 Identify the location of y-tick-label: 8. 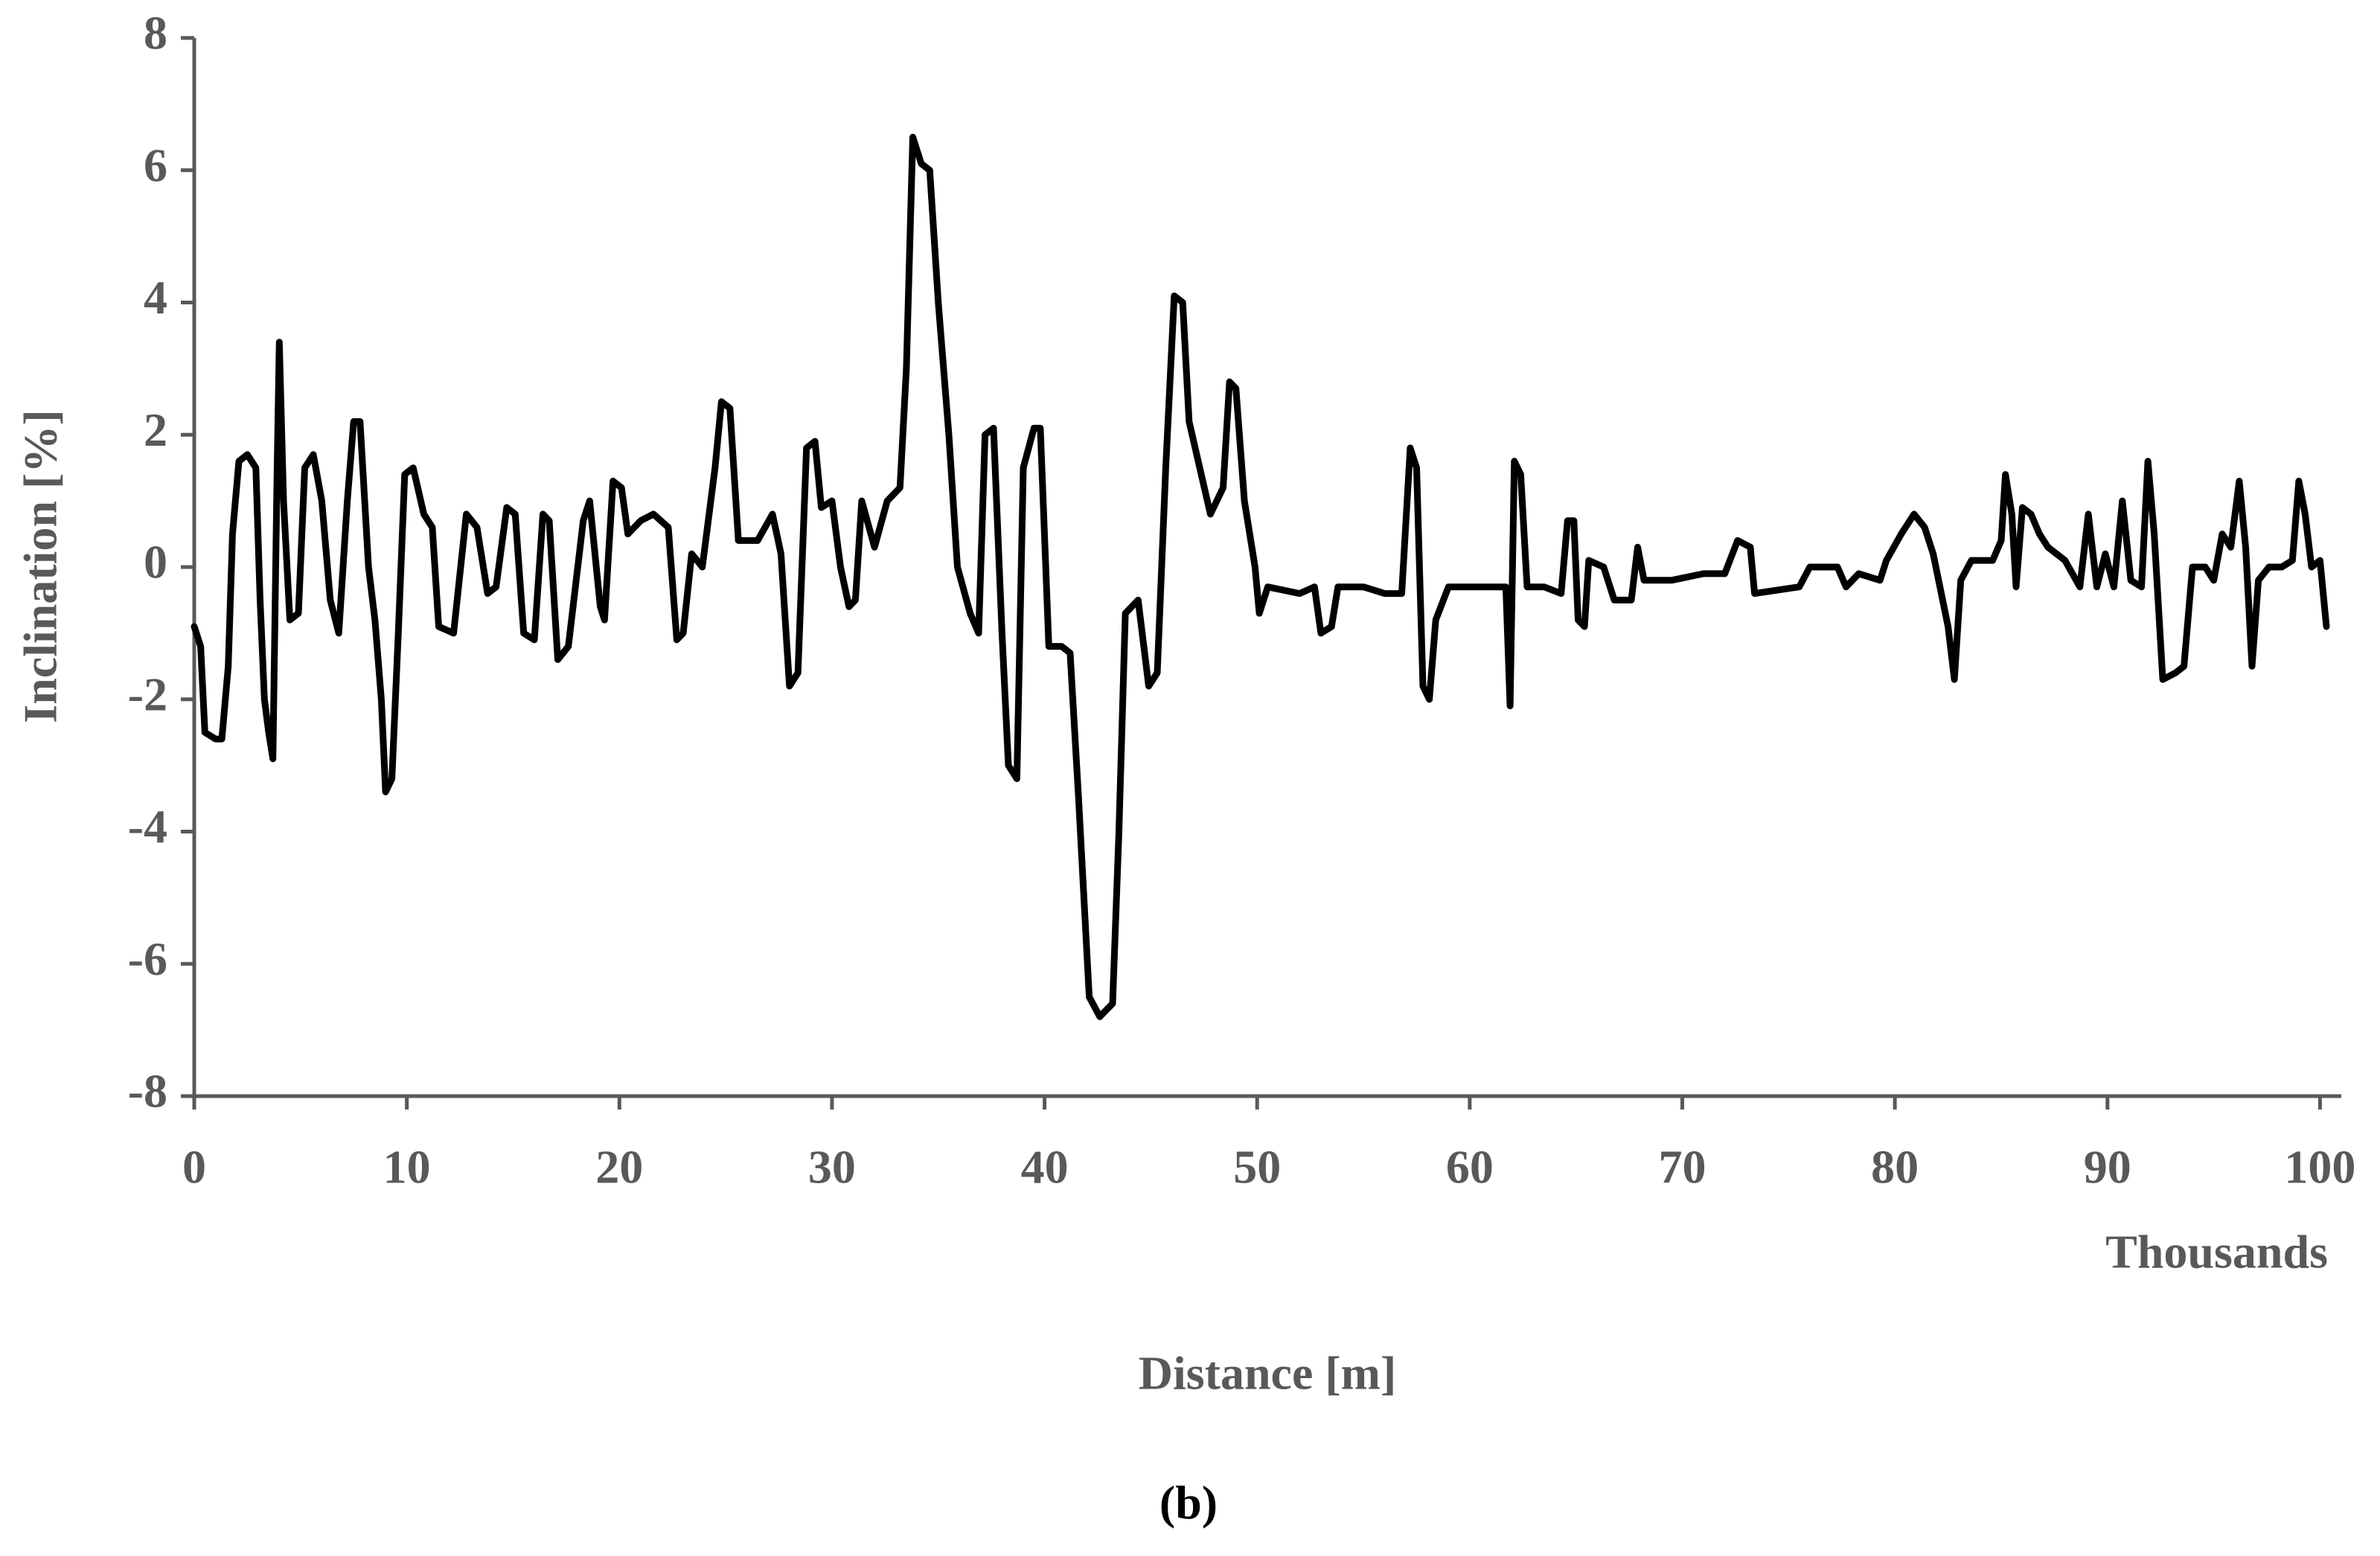
(155, 33).